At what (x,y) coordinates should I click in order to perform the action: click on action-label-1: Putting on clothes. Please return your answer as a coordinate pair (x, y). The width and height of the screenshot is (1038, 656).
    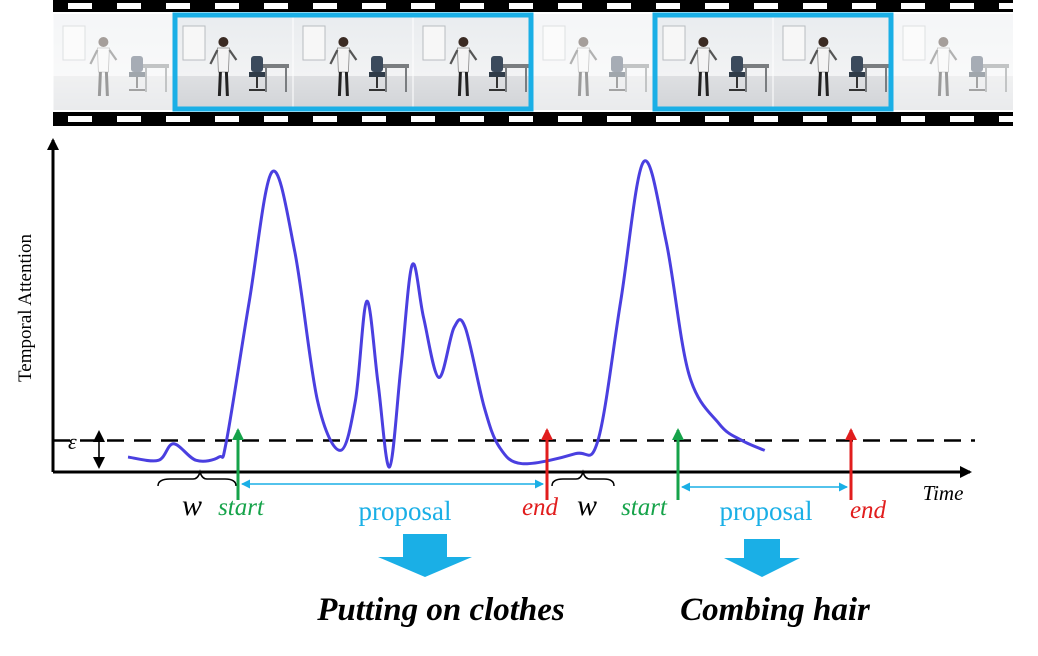
    Looking at the image, I should click on (440, 610).